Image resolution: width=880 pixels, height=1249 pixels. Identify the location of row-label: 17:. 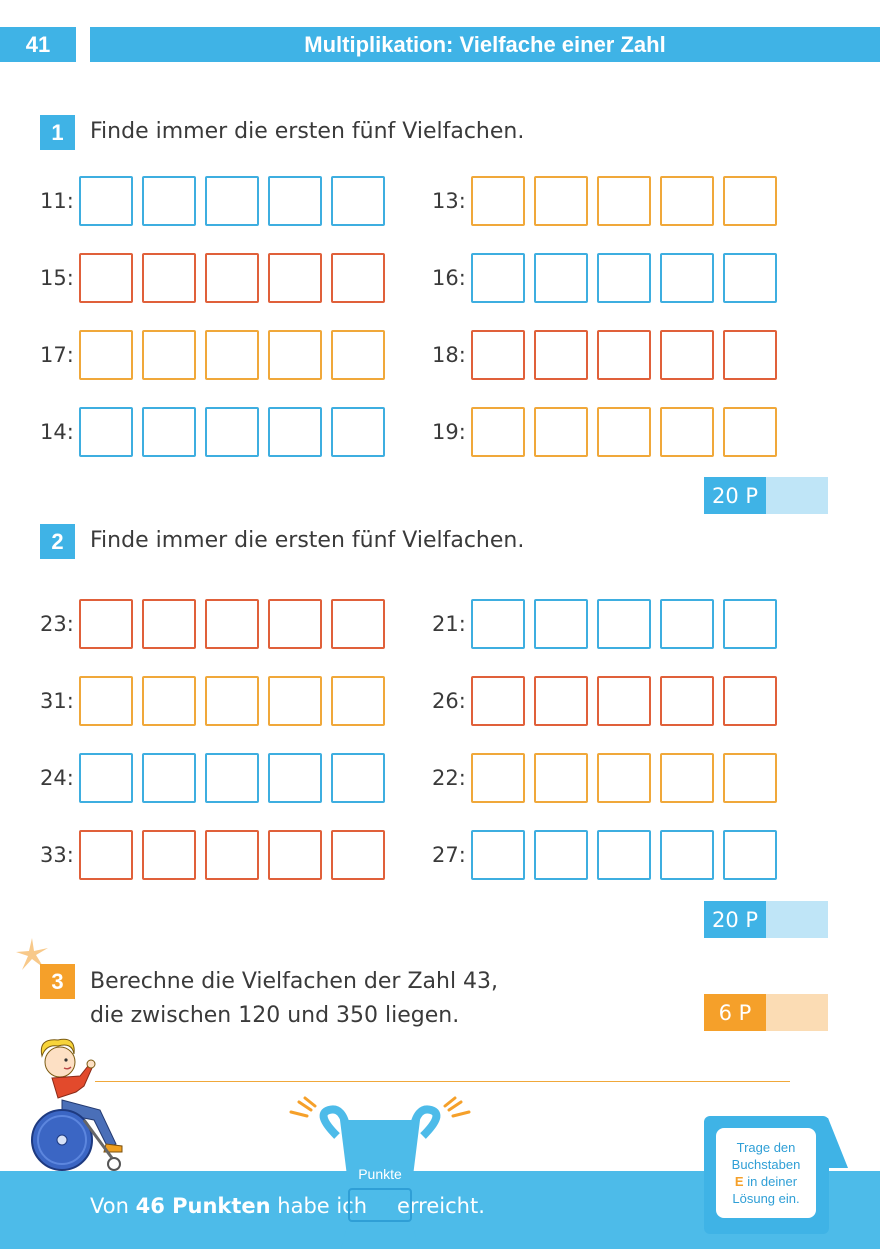
(57, 355).